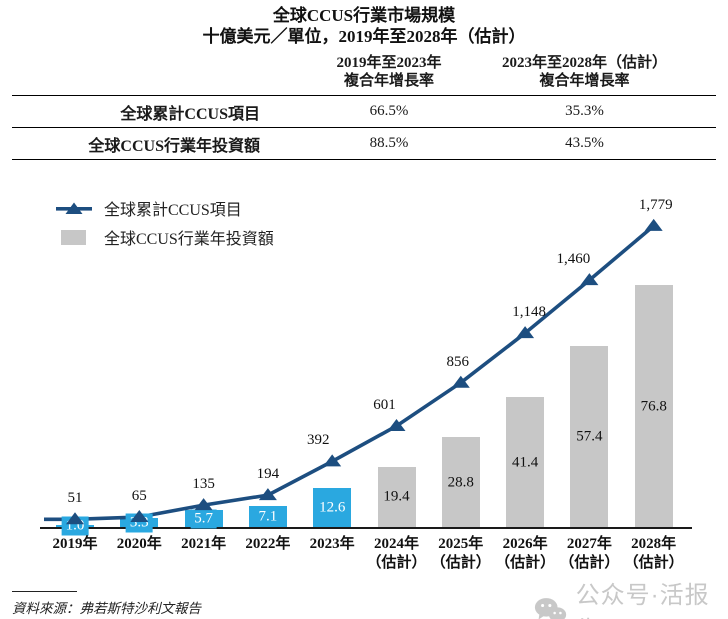  I want to click on legend-item-bar-series: 全球CCUS行業年投資額, so click(165, 237).